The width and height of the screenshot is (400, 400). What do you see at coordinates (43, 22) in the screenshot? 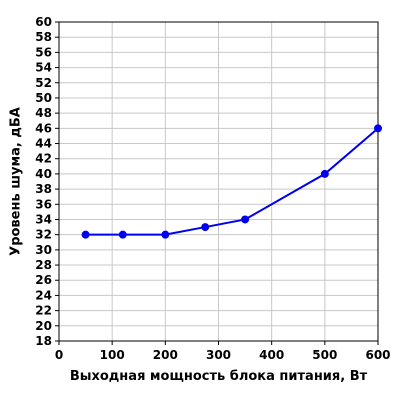
I see `y-tick-label: 60` at bounding box center [43, 22].